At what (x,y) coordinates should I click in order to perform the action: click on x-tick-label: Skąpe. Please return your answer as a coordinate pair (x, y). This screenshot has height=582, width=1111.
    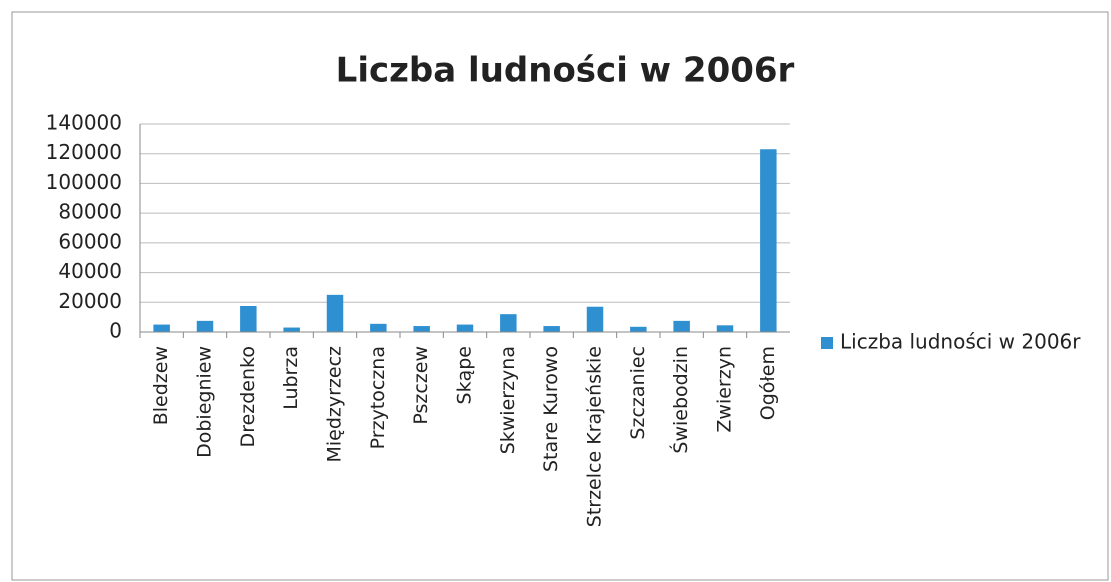
    Looking at the image, I should click on (465, 375).